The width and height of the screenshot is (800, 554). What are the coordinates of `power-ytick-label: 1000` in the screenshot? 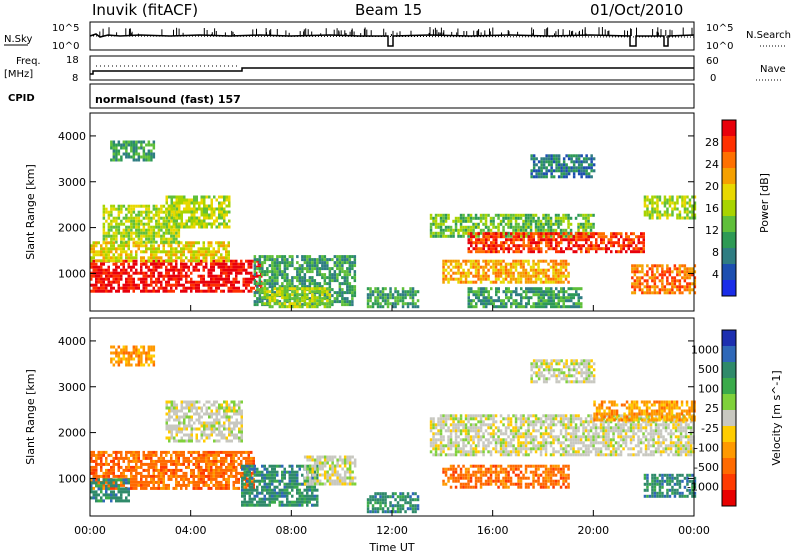 It's located at (72, 273).